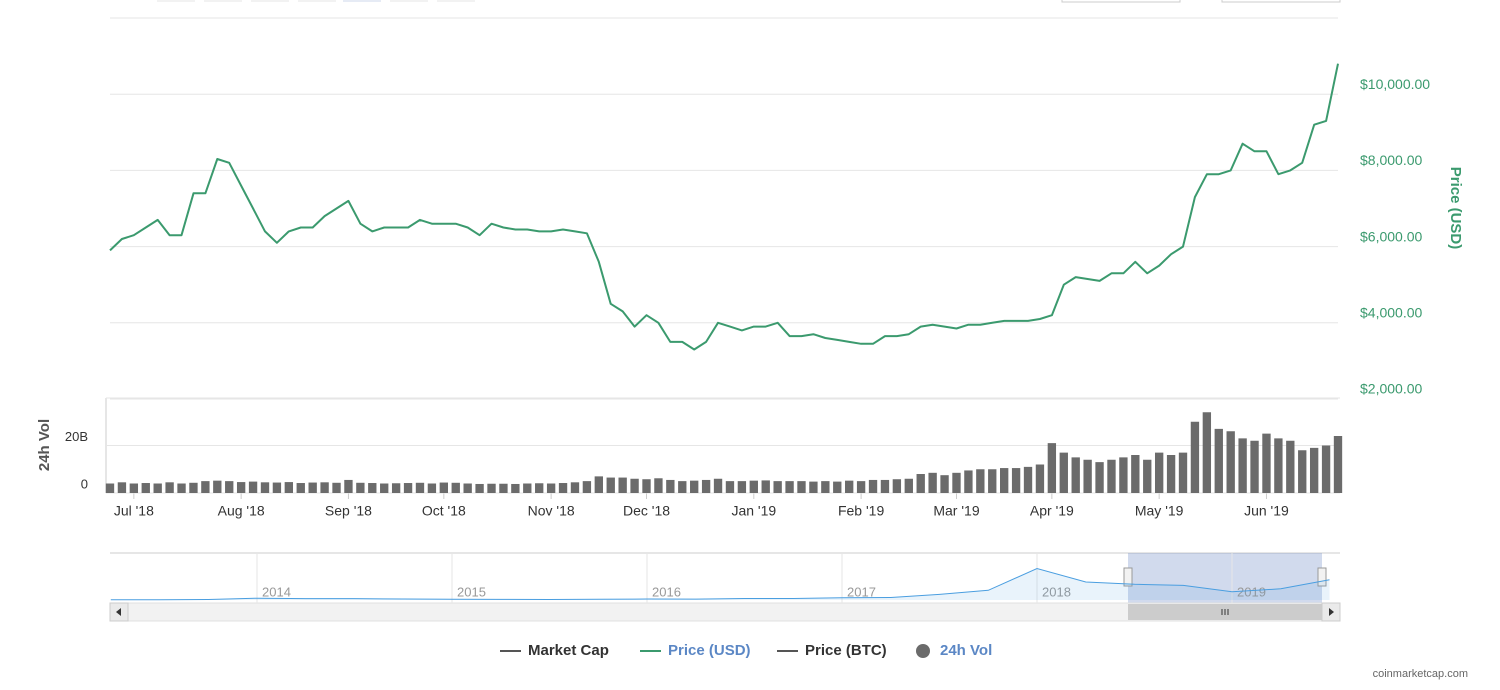 This screenshot has height=690, width=1500. Describe the element at coordinates (1455, 208) in the screenshot. I see `y-axis-title: Price (USD)` at that location.